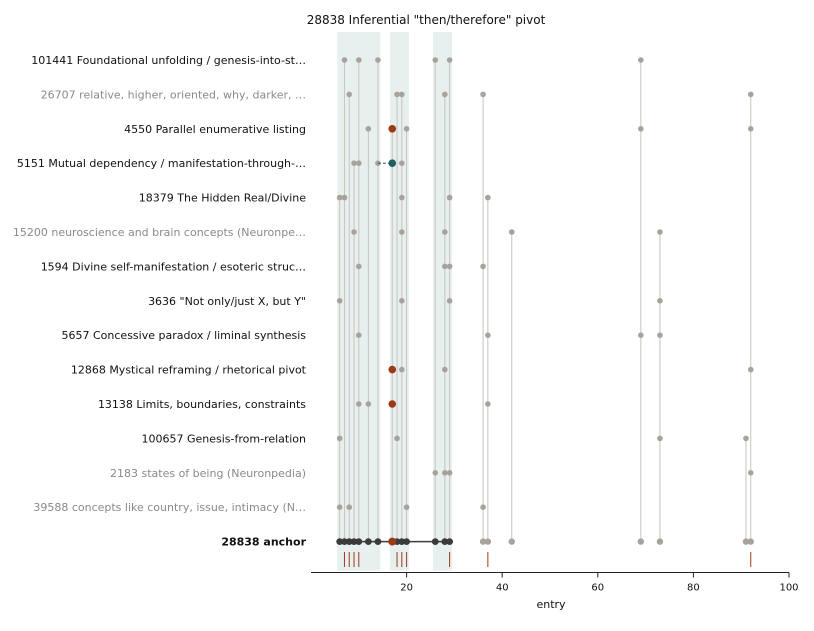 The width and height of the screenshot is (814, 631). I want to click on x-tick-label: 20, so click(406, 588).